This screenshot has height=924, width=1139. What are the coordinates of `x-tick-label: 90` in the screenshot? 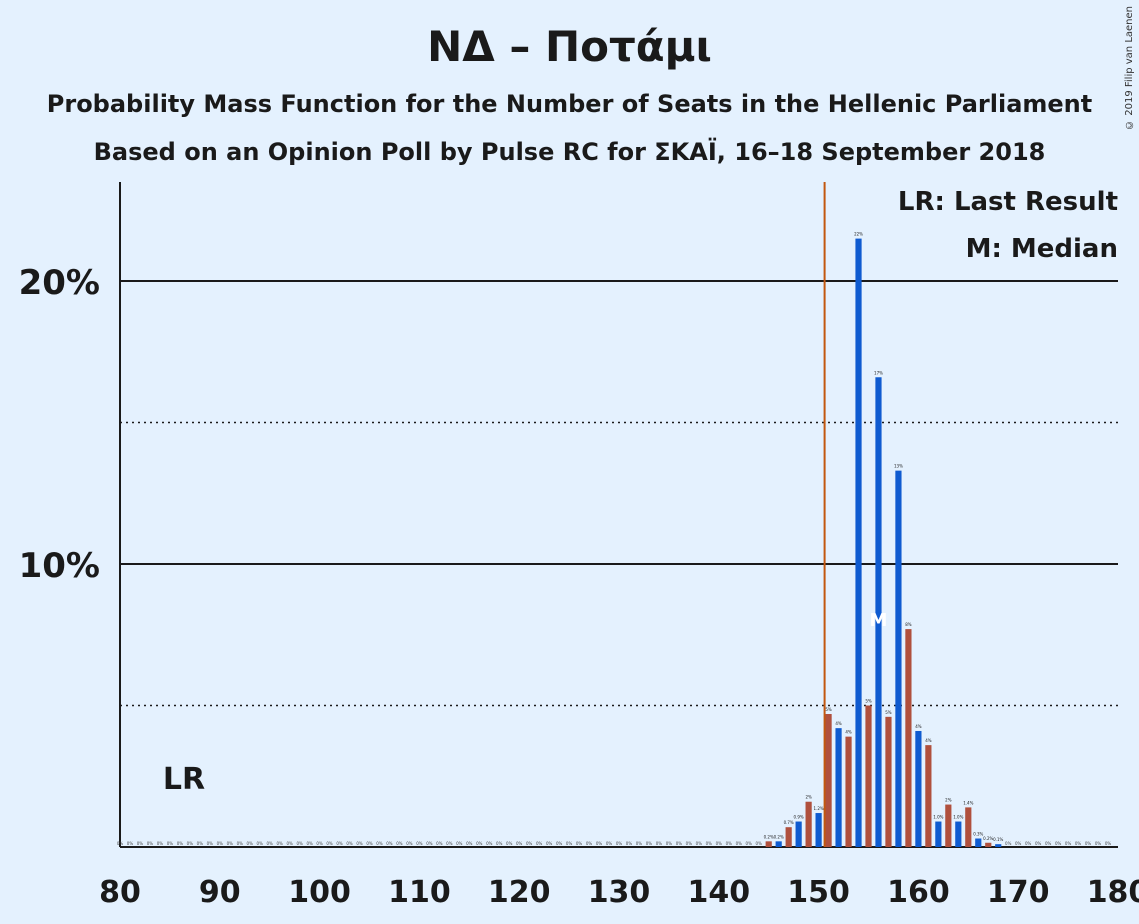 It's located at (220, 892).